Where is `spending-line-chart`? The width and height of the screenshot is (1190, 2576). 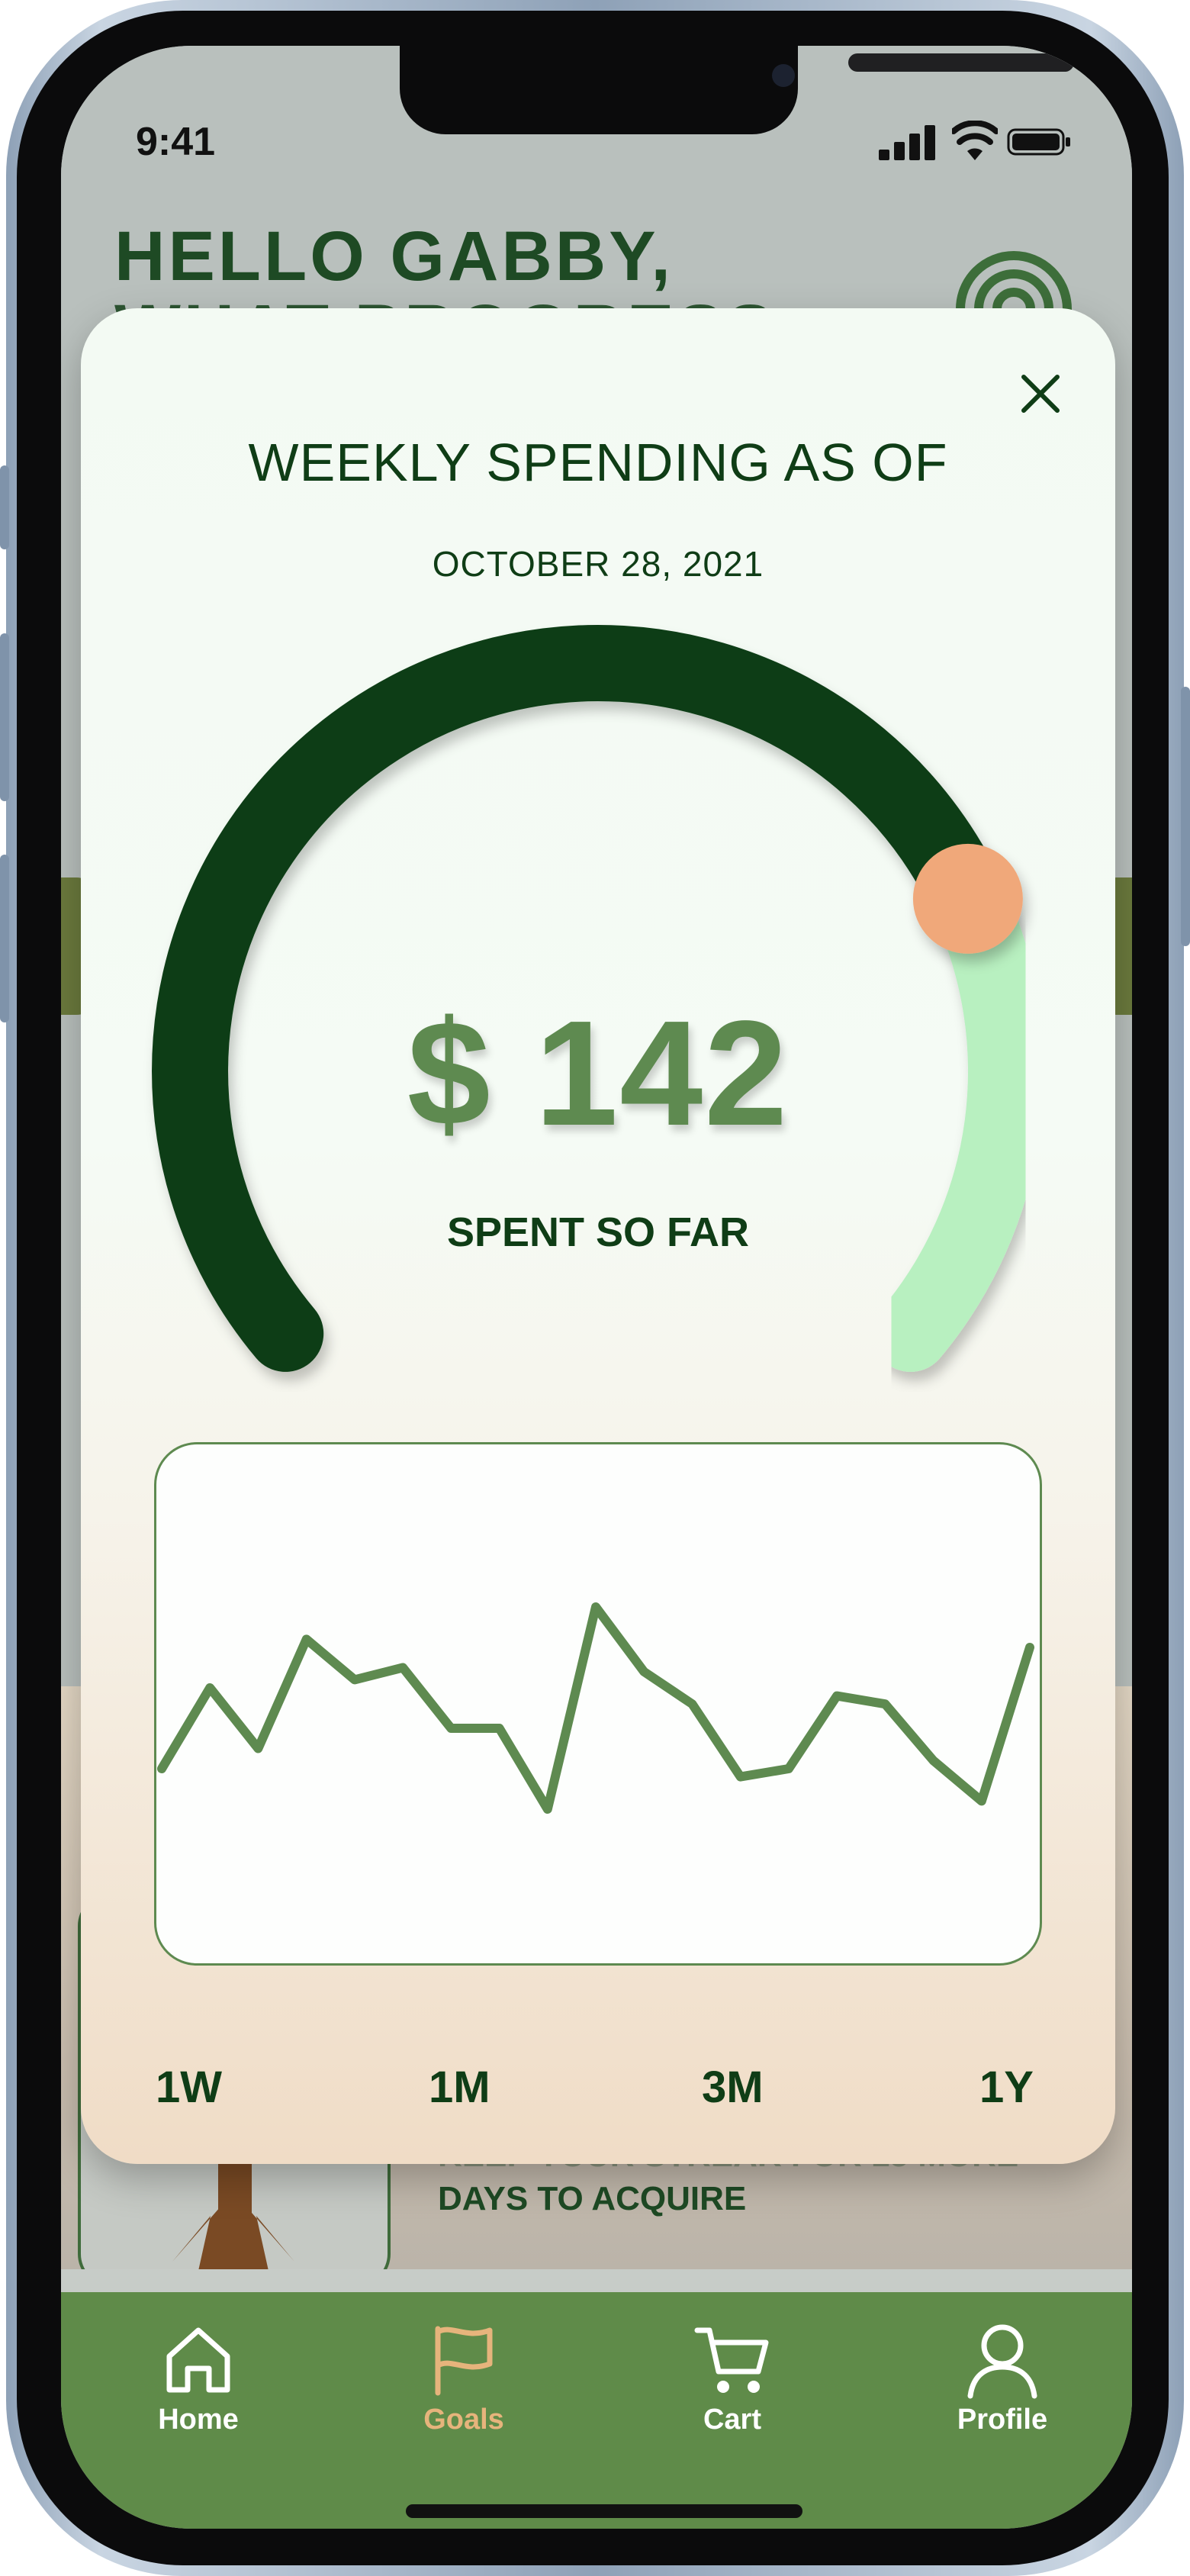 spending-line-chart is located at coordinates (595, 1708).